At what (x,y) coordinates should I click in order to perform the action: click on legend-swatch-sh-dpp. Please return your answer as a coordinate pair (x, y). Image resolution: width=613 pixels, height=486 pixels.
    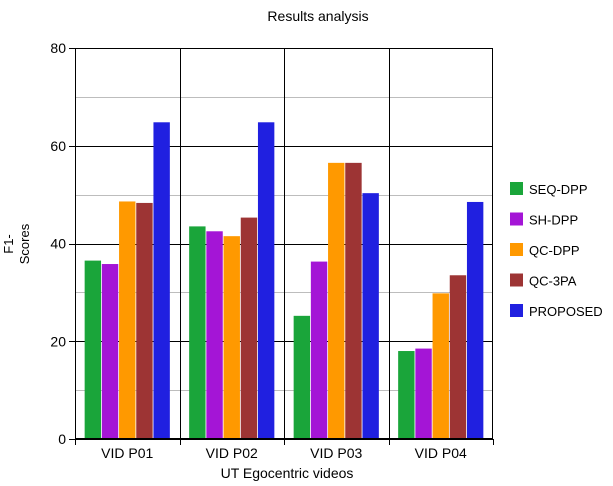
    Looking at the image, I should click on (516, 219).